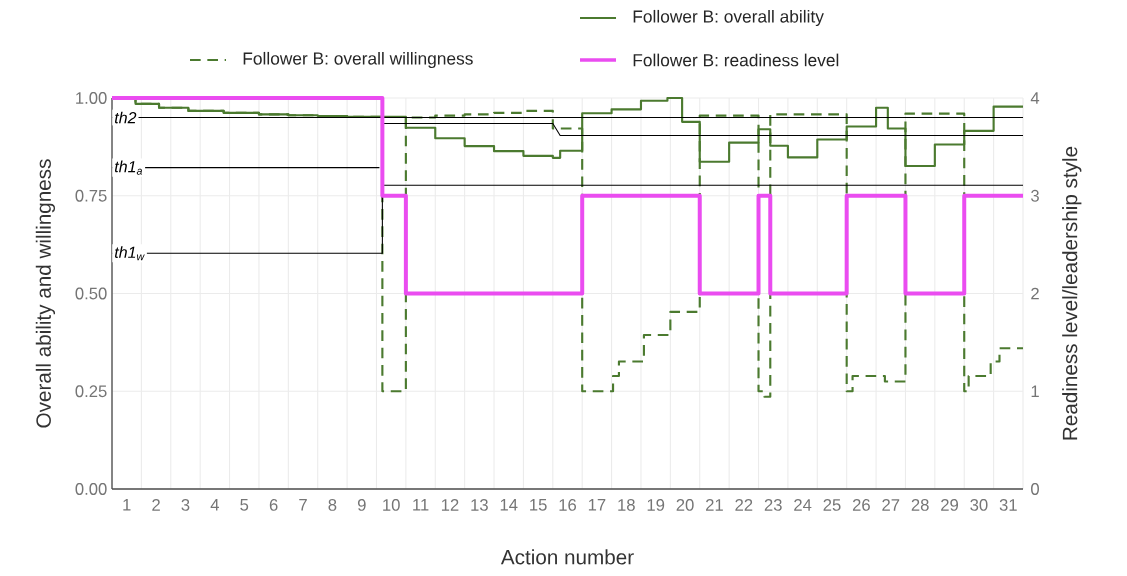 Image resolution: width=1127 pixels, height=576 pixels. What do you see at coordinates (130, 253) in the screenshot?
I see `series-label: th1$_{w}$` at bounding box center [130, 253].